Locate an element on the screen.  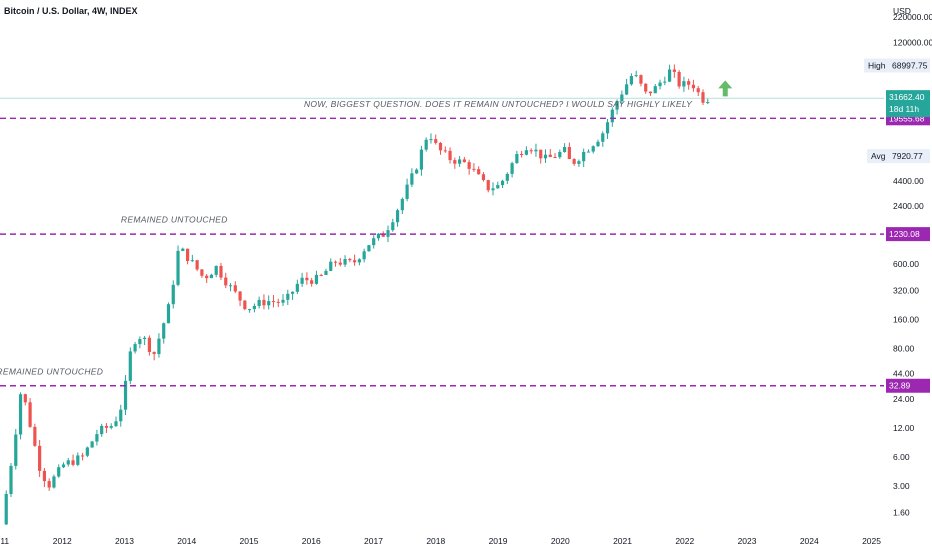
x-tick-label: 2011 is located at coordinates (4, 541).